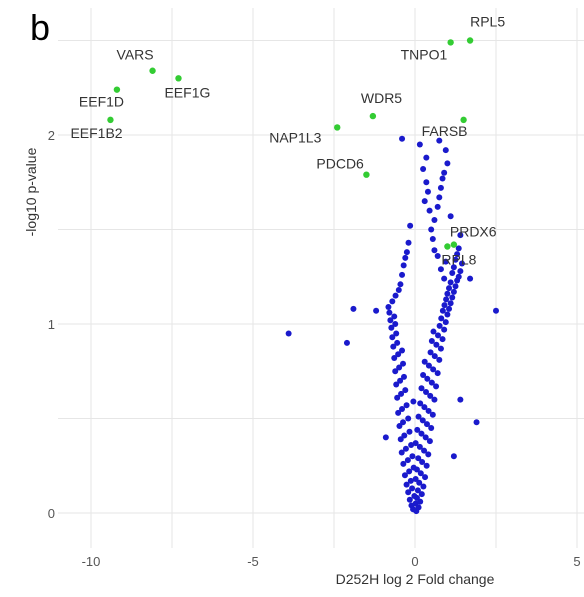 The width and height of the screenshot is (584, 597). I want to click on significant-point-nap1l3, so click(337, 127).